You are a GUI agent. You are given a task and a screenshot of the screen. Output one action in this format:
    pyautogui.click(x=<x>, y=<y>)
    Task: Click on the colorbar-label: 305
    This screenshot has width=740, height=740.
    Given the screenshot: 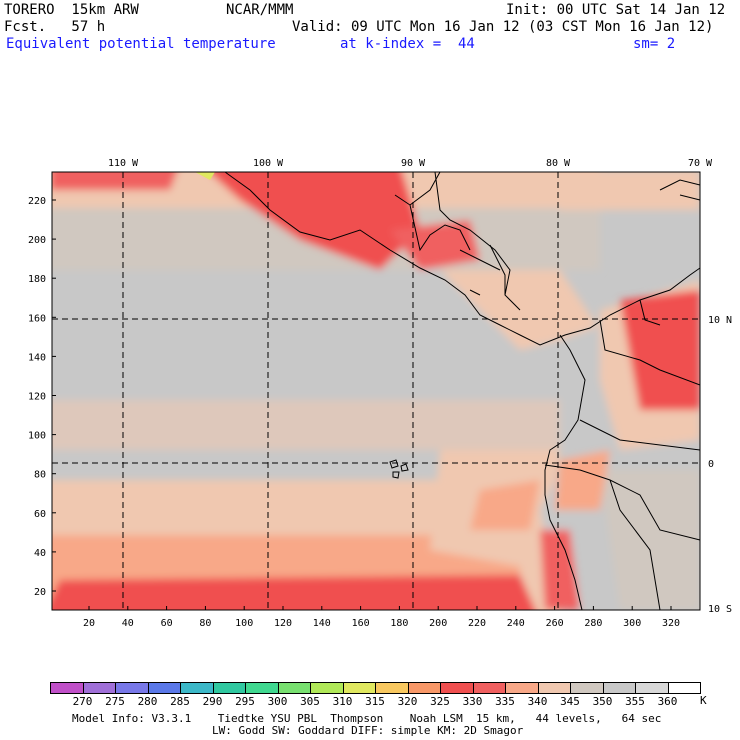 What is the action you would take?
    pyautogui.click(x=310, y=701)
    